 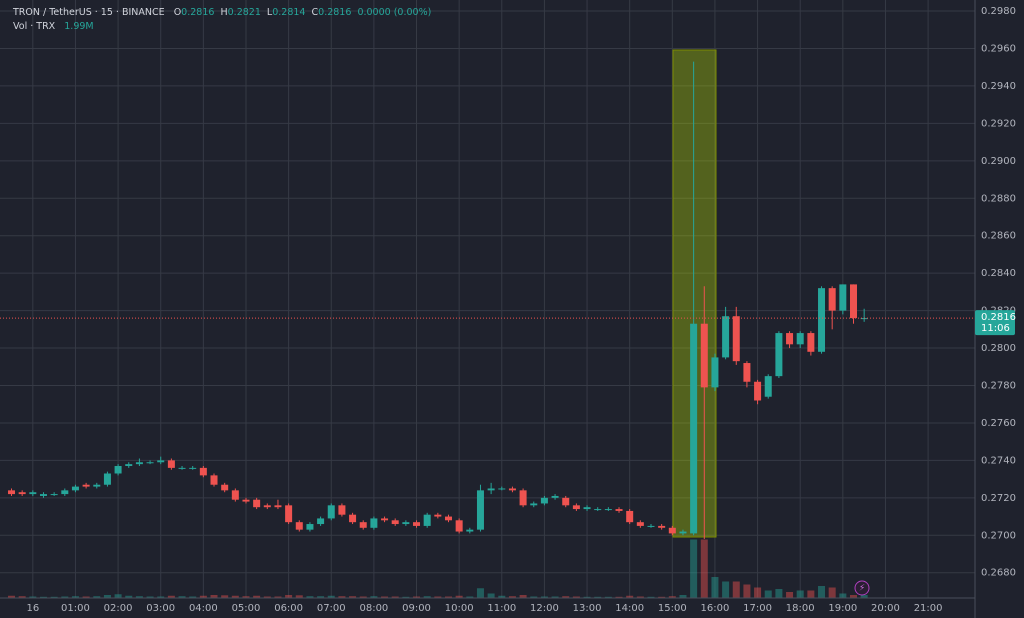 What do you see at coordinates (269, 12) in the screenshot?
I see `l-label: L` at bounding box center [269, 12].